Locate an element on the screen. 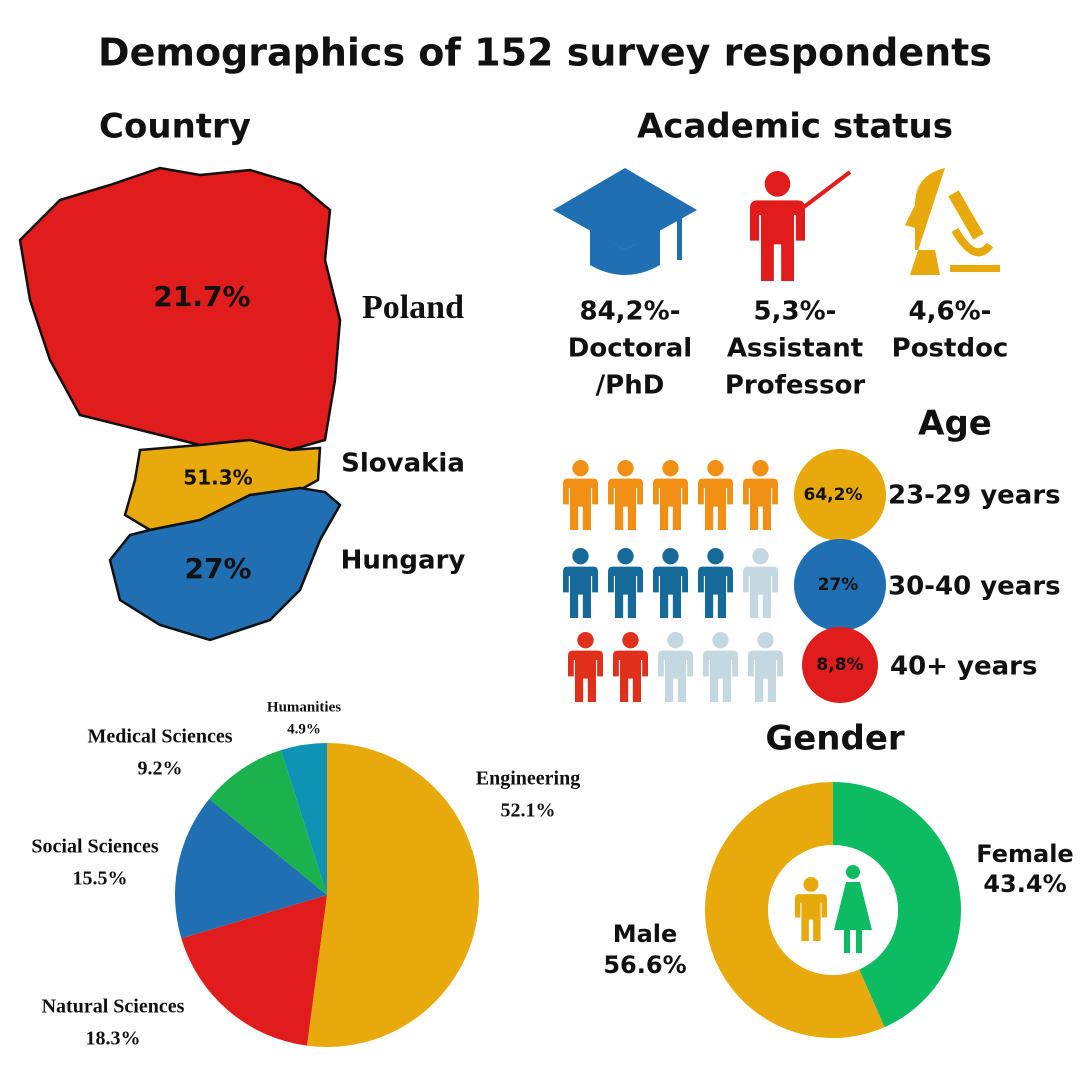 This screenshot has width=1080, height=1080. region-name: Slovakia is located at coordinates (403, 464).